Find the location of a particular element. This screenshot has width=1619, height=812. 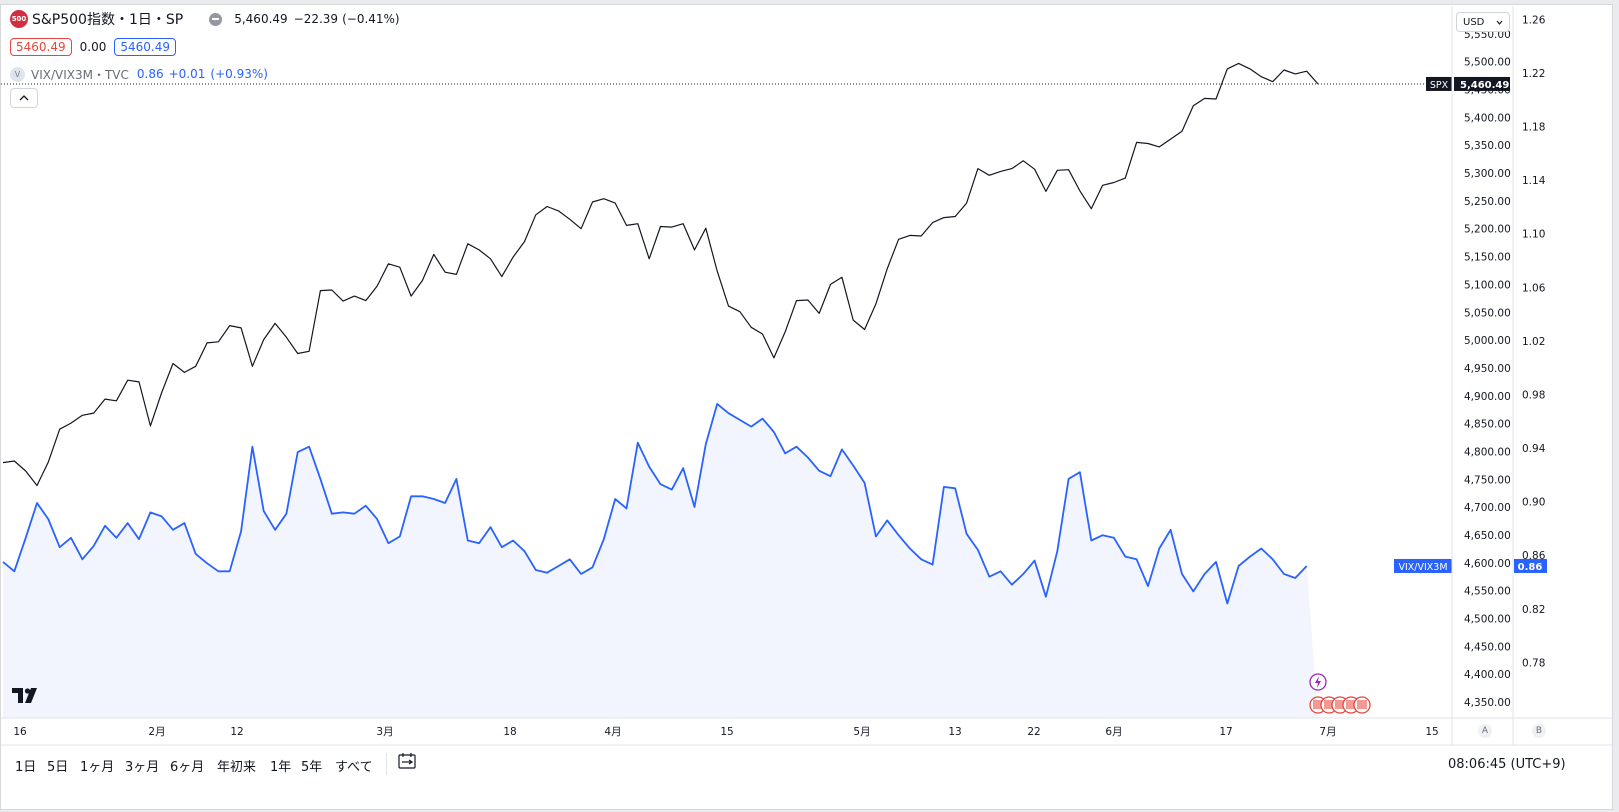

price-axis-tick: 4,600.00 is located at coordinates (1487, 564).